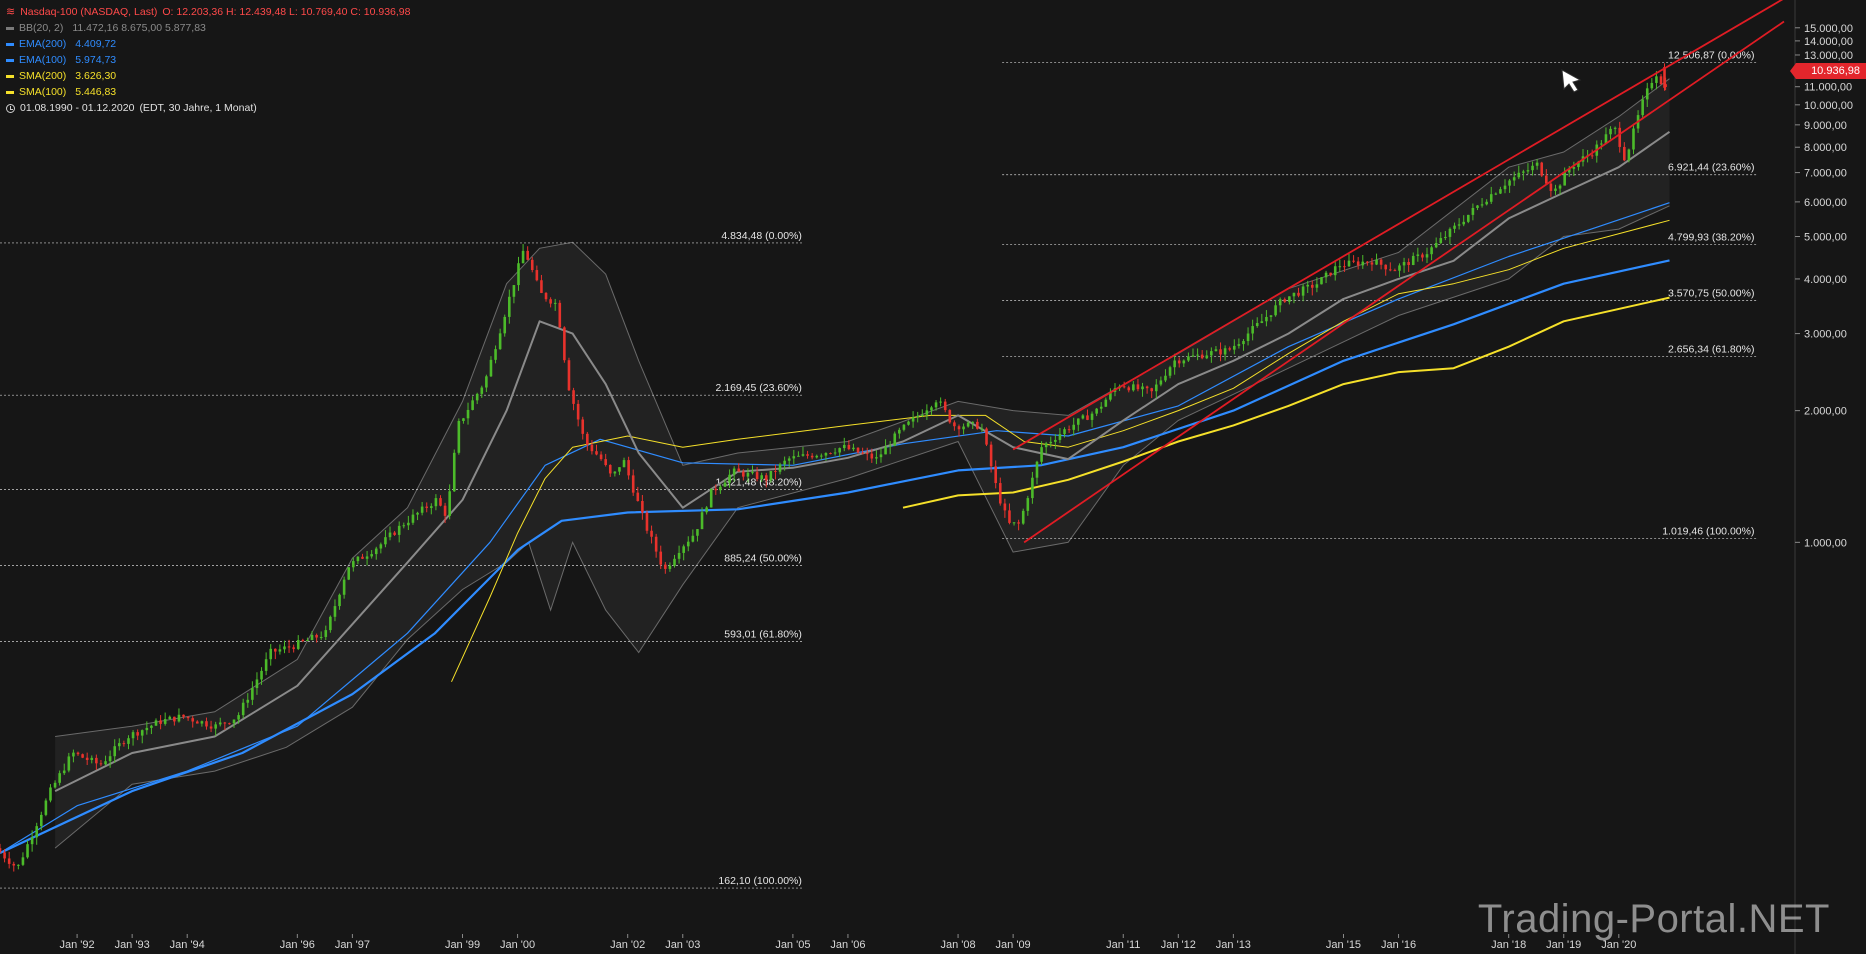 The image size is (1866, 954). What do you see at coordinates (41, 28) in the screenshot?
I see `bb-label: BB(20, 2)` at bounding box center [41, 28].